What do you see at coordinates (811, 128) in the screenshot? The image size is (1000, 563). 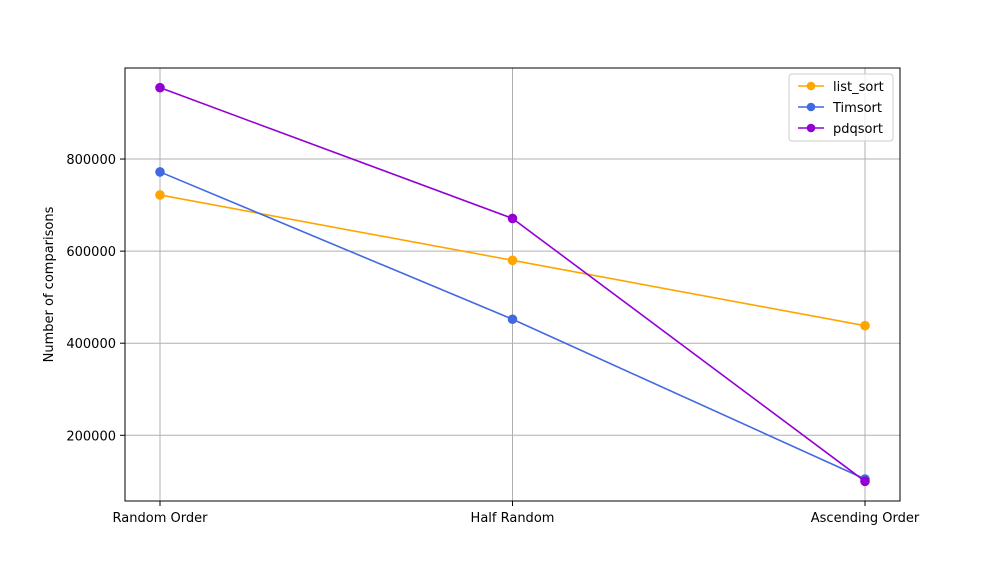 I see `legend-marker-pdqsort` at bounding box center [811, 128].